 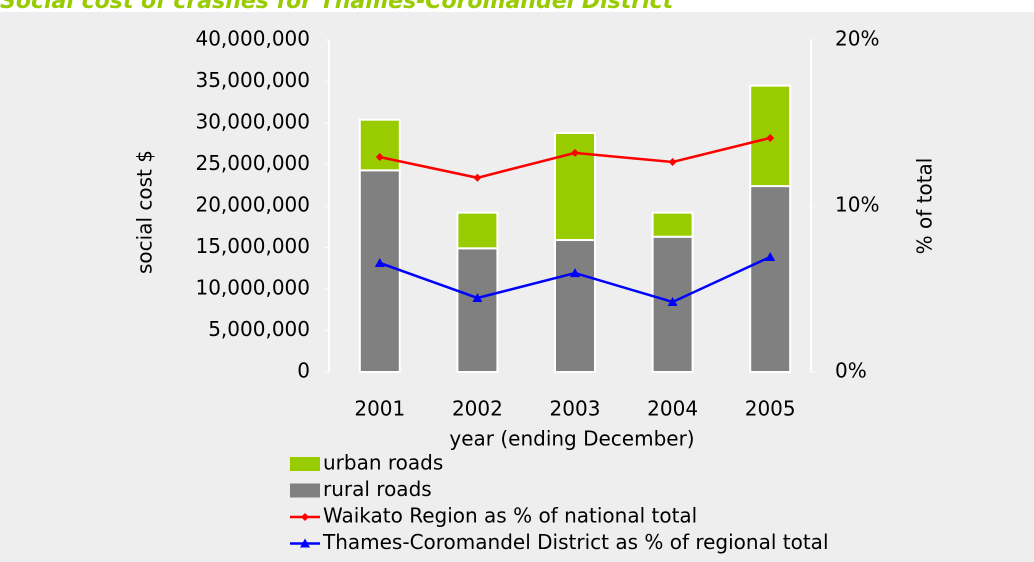 I want to click on y-tick-label: 25,000,000, so click(x=252, y=163).